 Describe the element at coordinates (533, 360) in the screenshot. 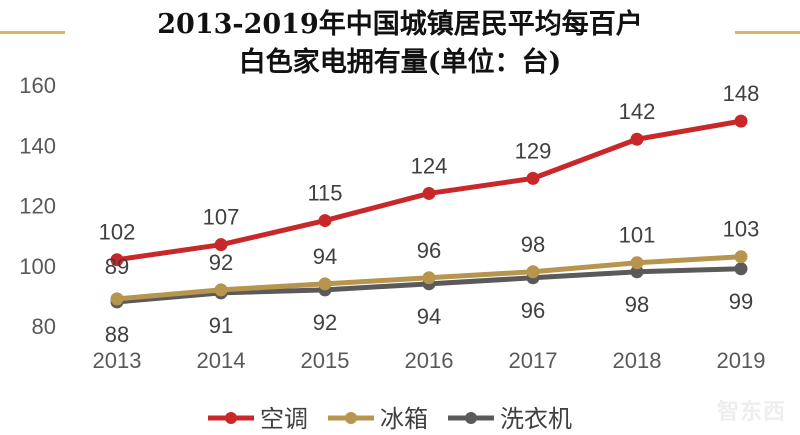

I see `x-tick-label: 2017` at that location.